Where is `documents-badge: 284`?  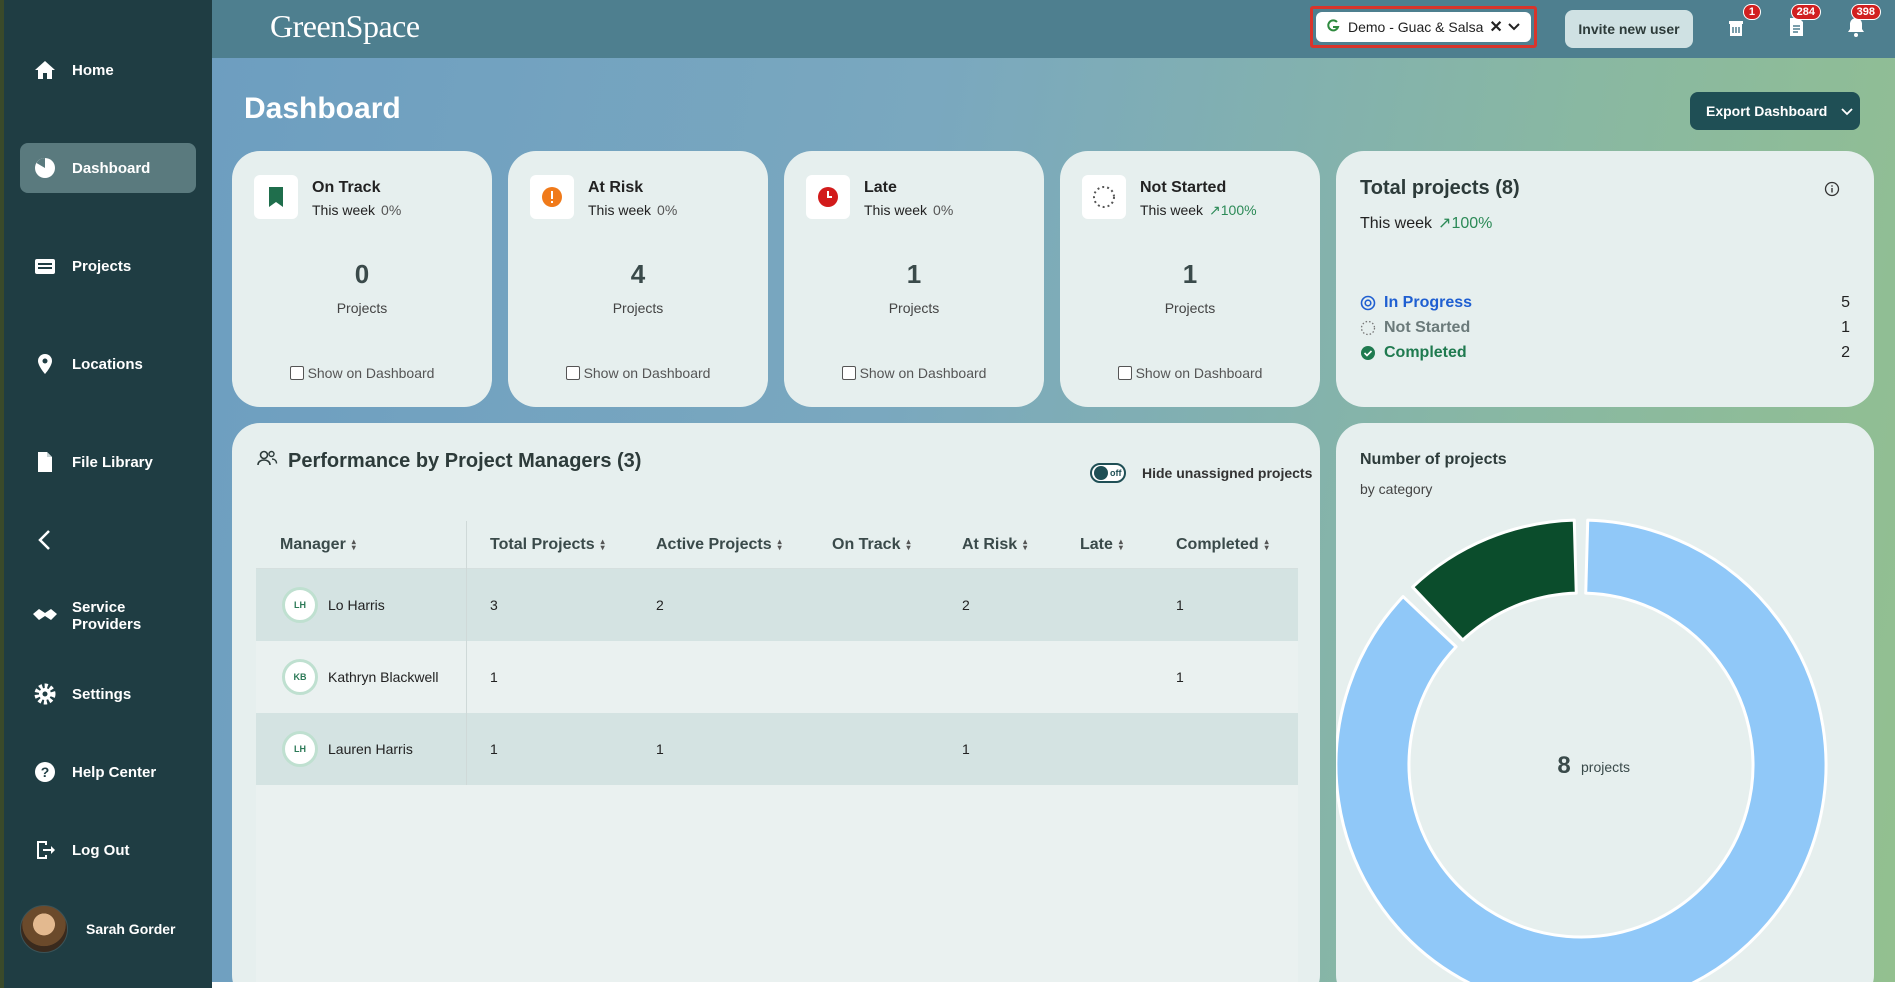
documents-badge: 284 is located at coordinates (1805, 12).